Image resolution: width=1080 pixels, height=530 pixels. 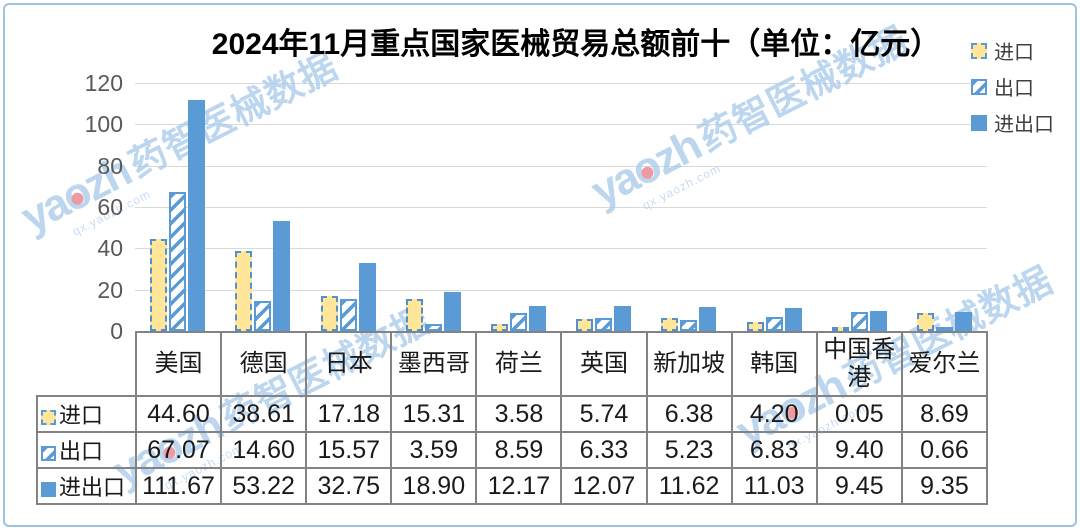 What do you see at coordinates (519, 364) in the screenshot?
I see `category-header-4: 荷兰` at bounding box center [519, 364].